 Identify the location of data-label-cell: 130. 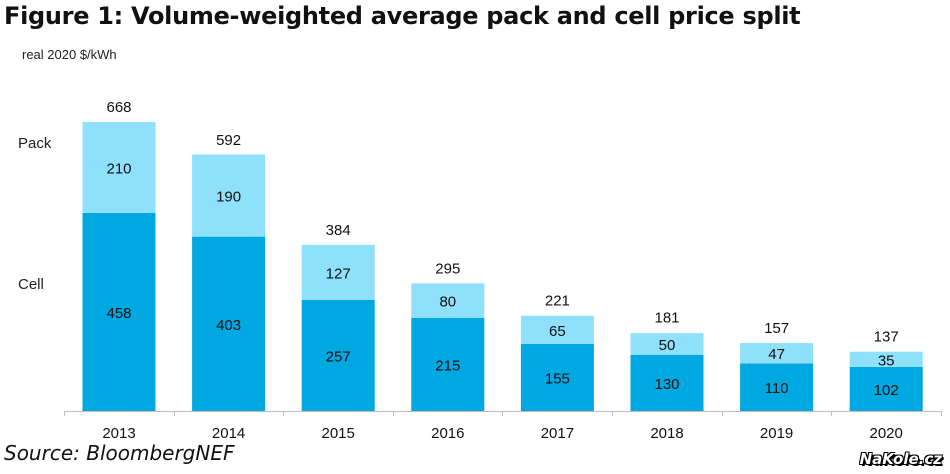
(666, 384).